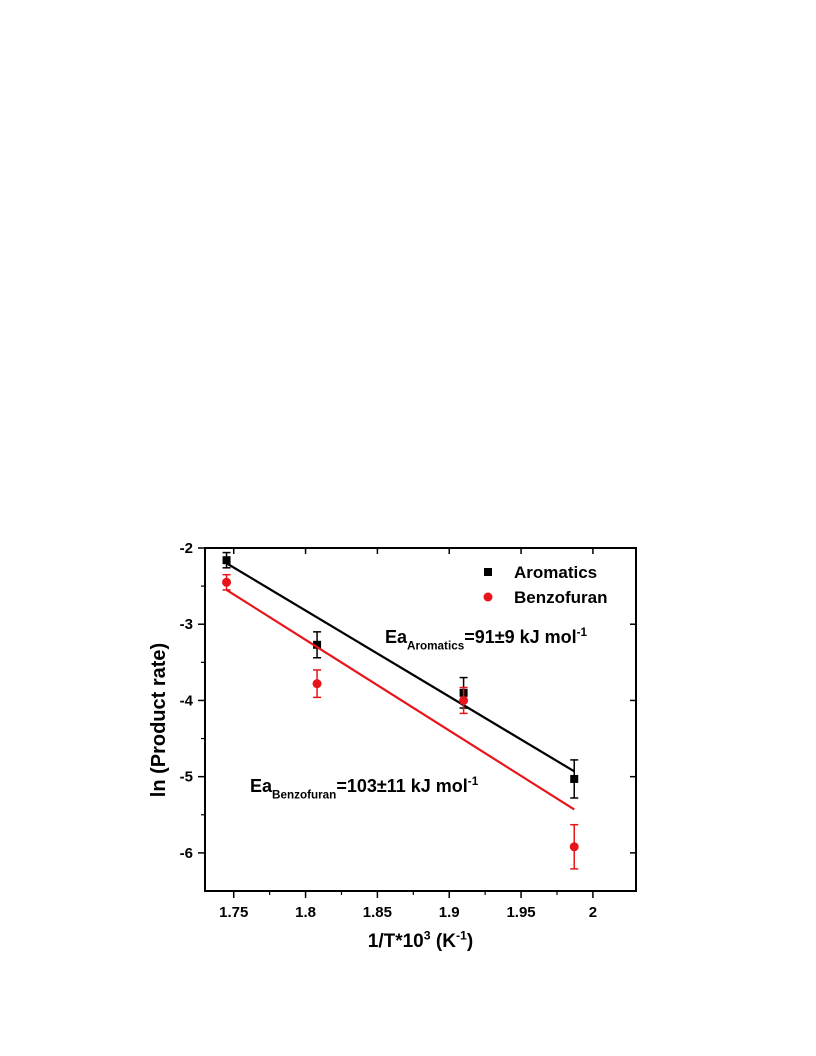  I want to click on annotation-part: =103±11 kJ mol, so click(401, 786).